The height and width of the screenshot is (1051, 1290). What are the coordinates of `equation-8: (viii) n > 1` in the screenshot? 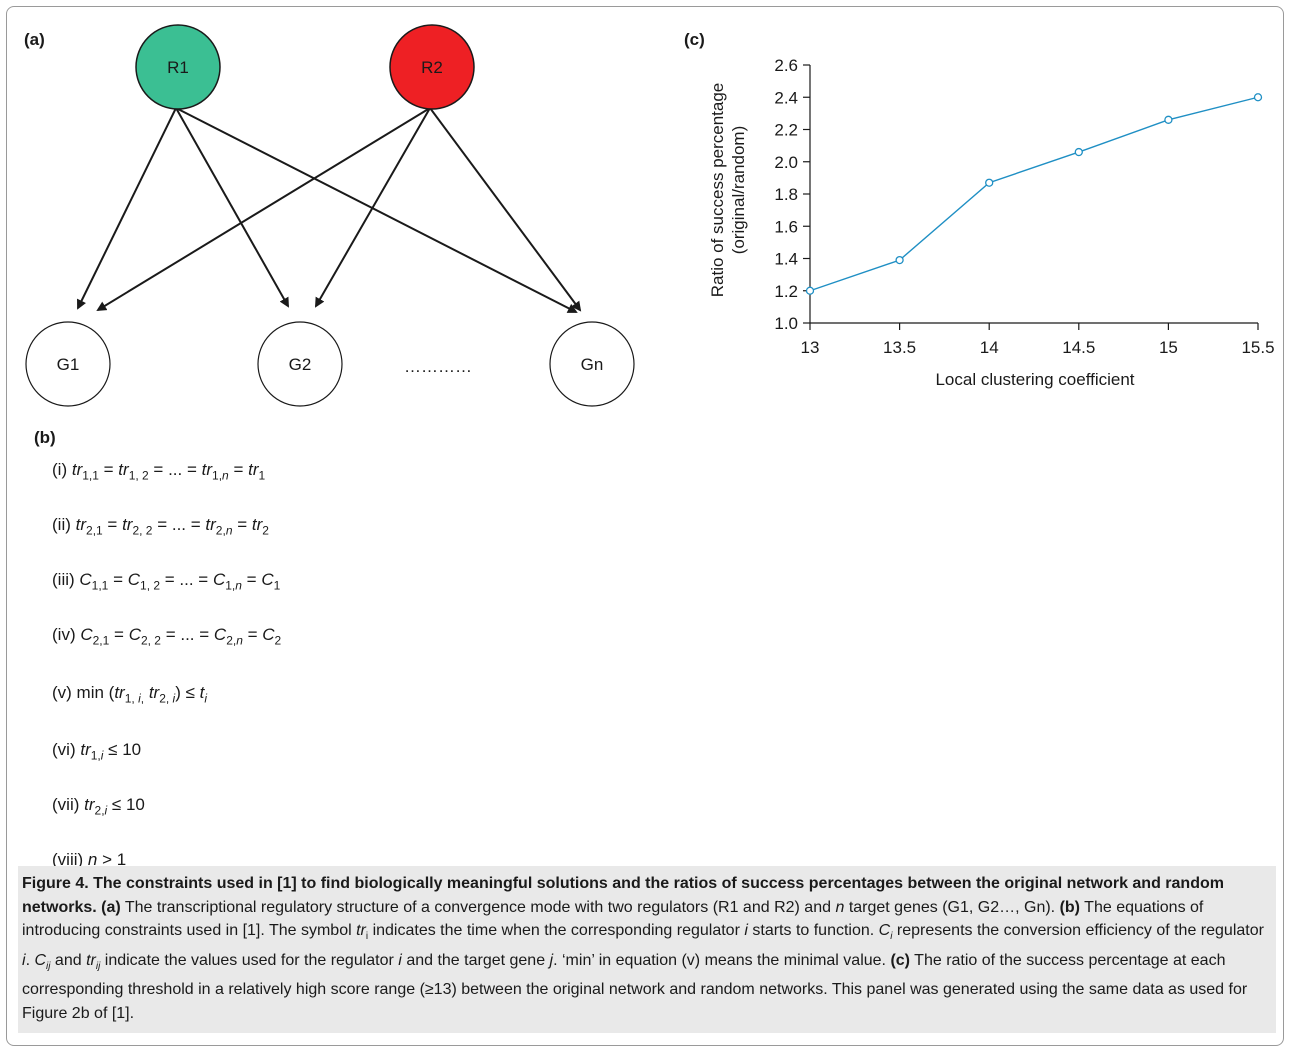 It's located at (89, 859).